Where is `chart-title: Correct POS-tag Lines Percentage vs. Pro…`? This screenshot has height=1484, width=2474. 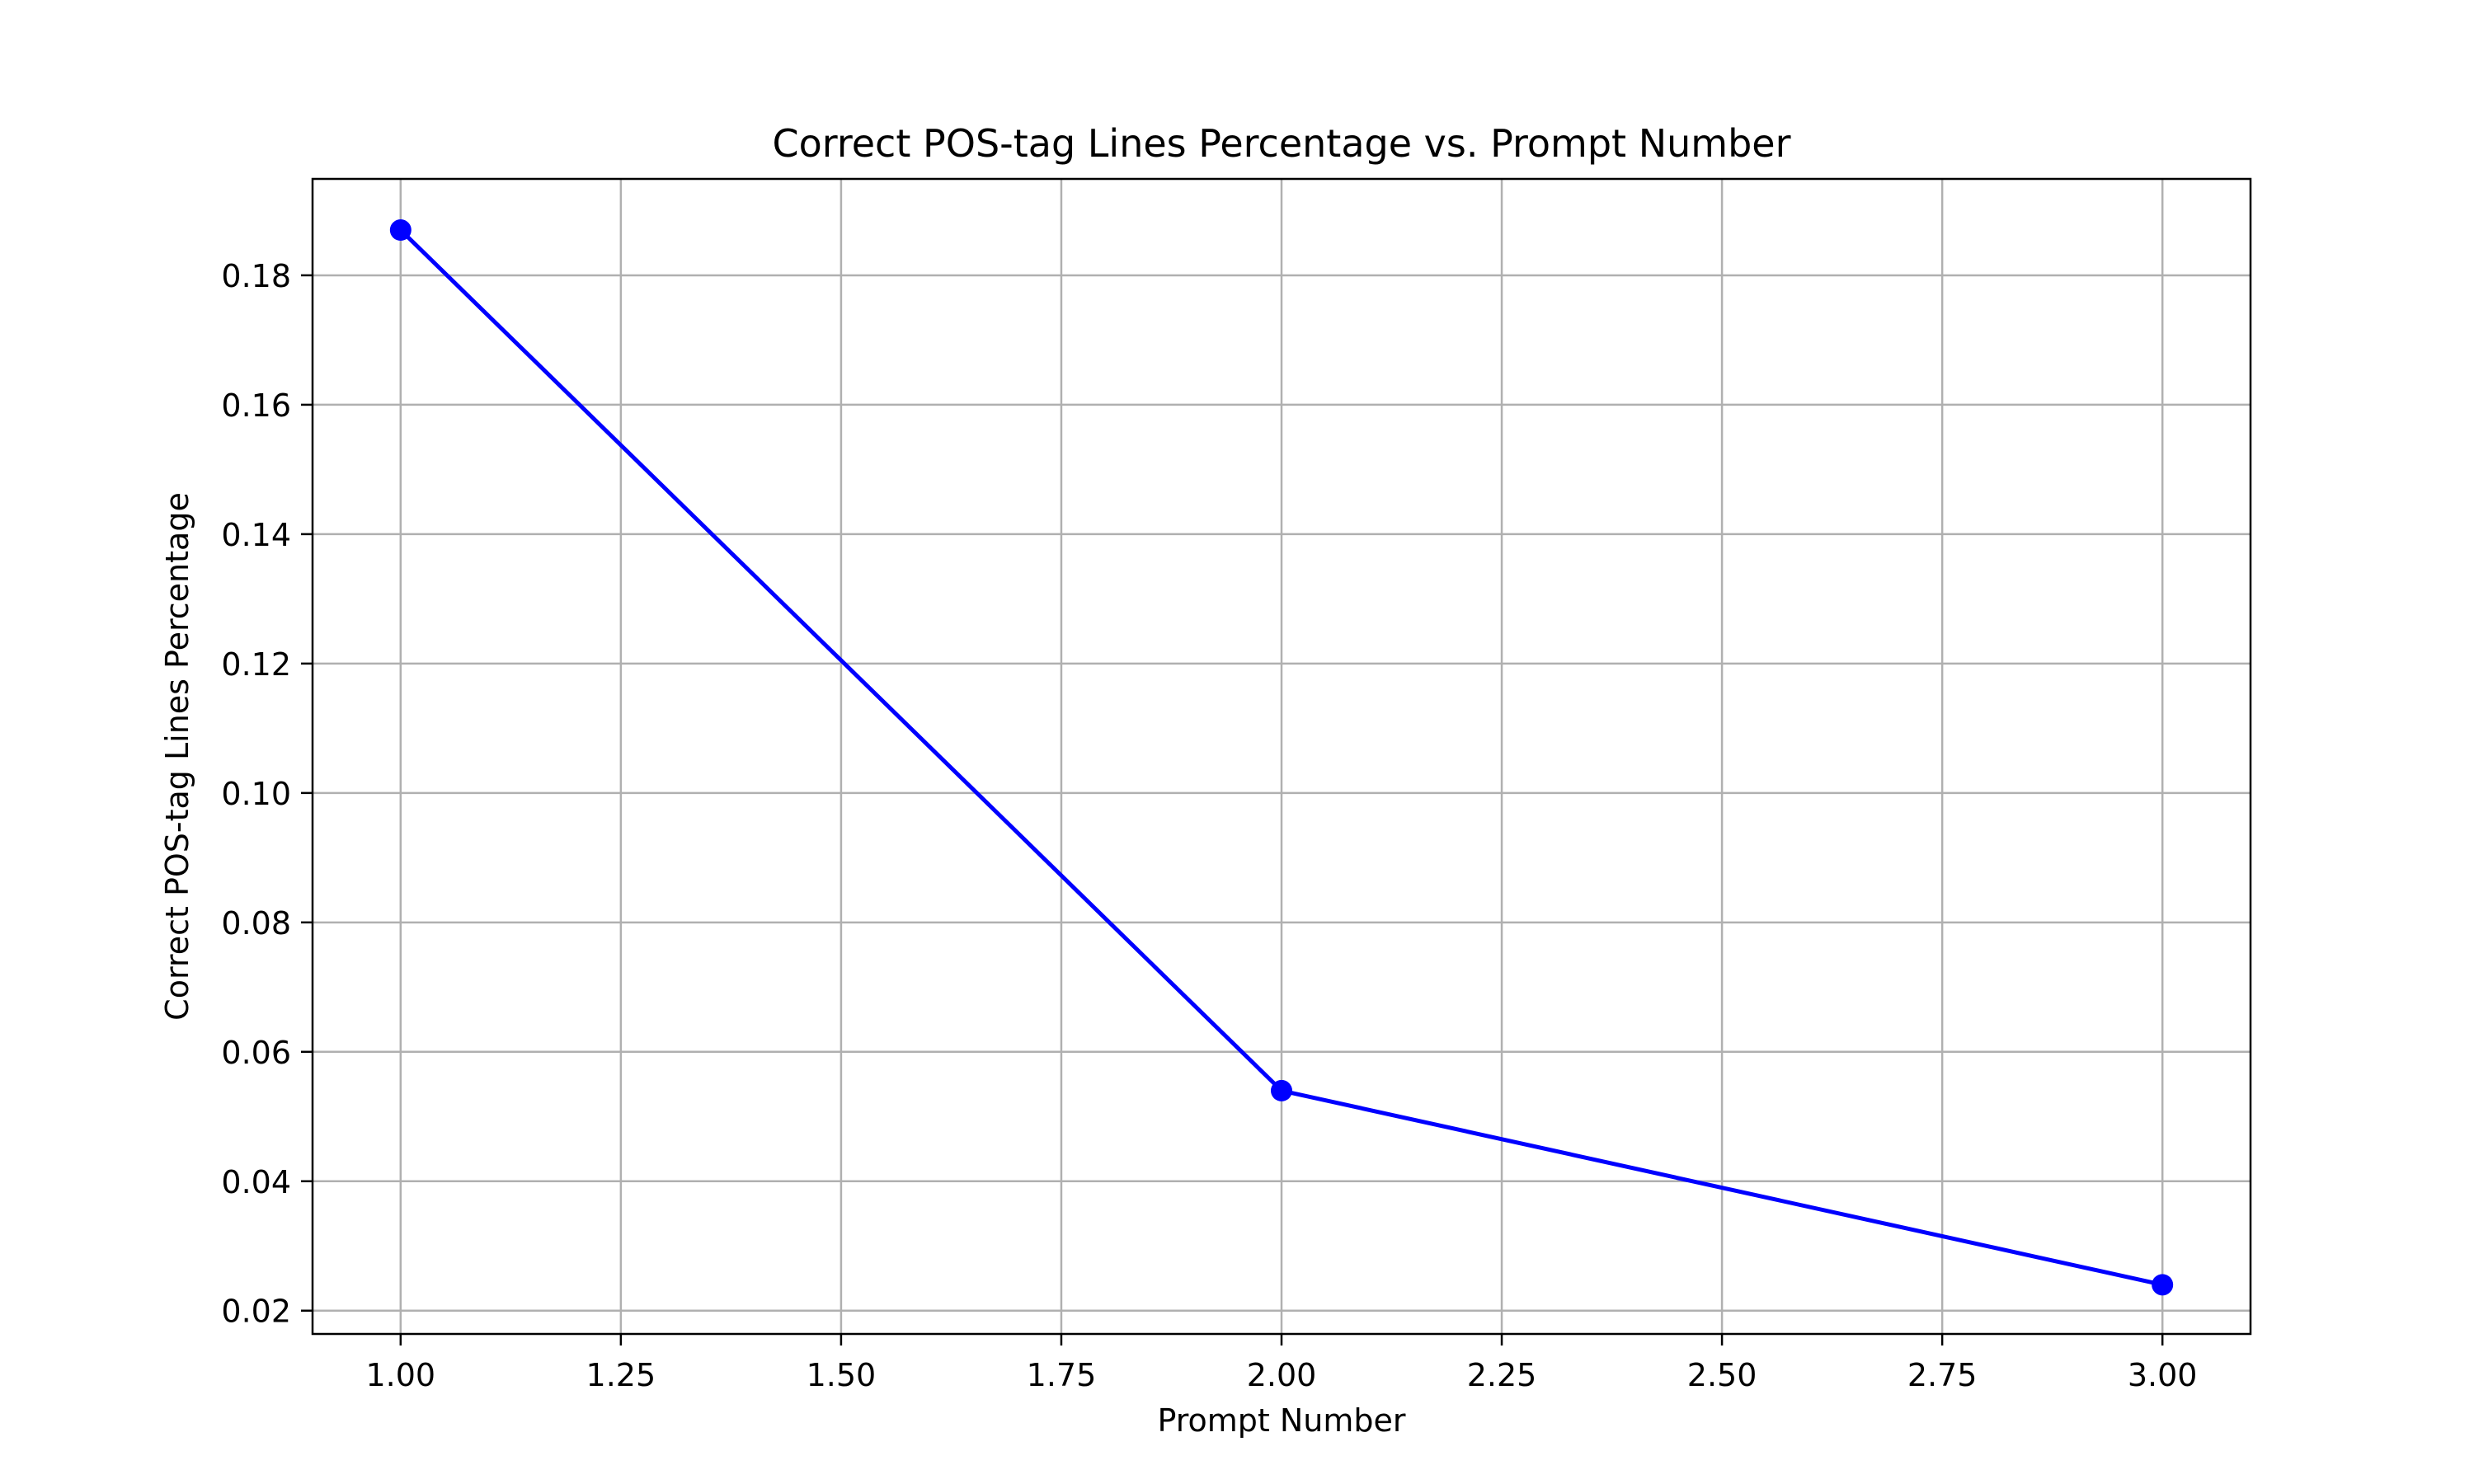 chart-title: Correct POS-tag Lines Percentage vs. Pro… is located at coordinates (1281, 143).